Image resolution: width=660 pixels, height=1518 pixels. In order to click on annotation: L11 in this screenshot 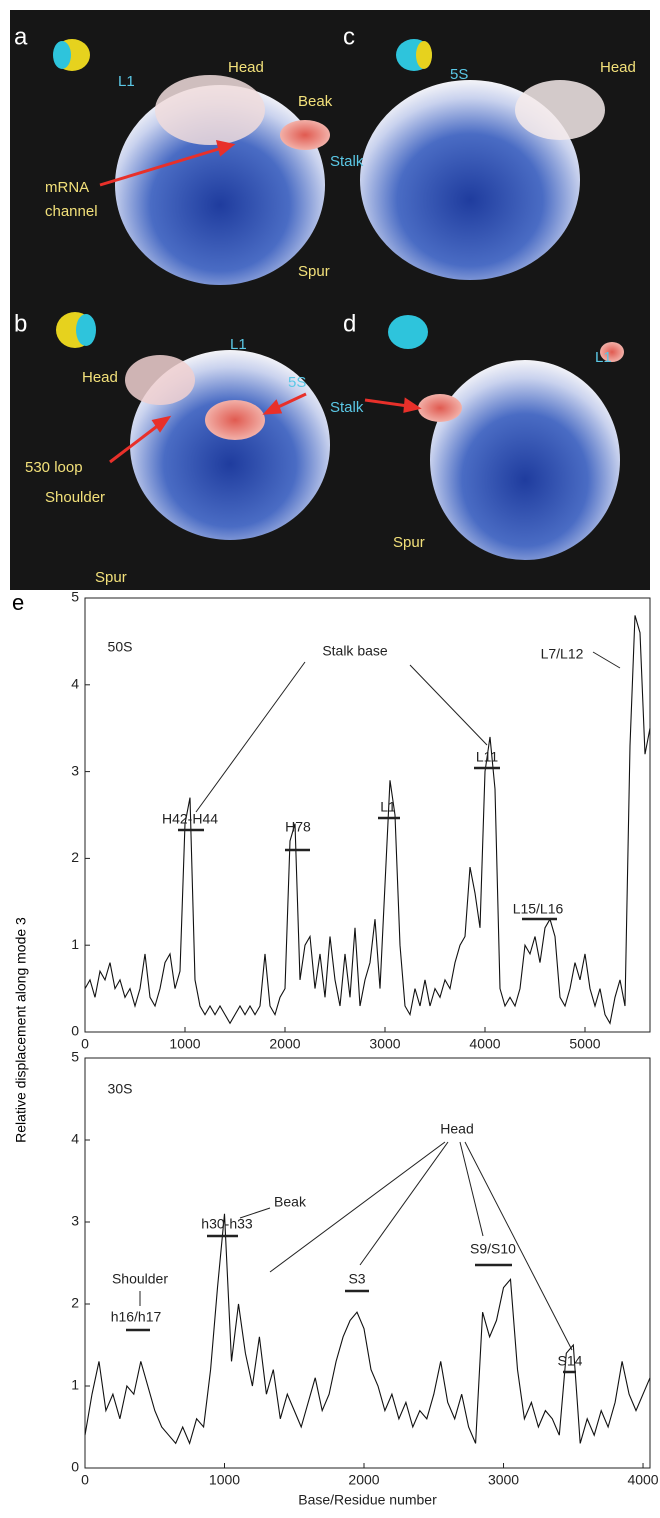, I will do `click(487, 757)`.